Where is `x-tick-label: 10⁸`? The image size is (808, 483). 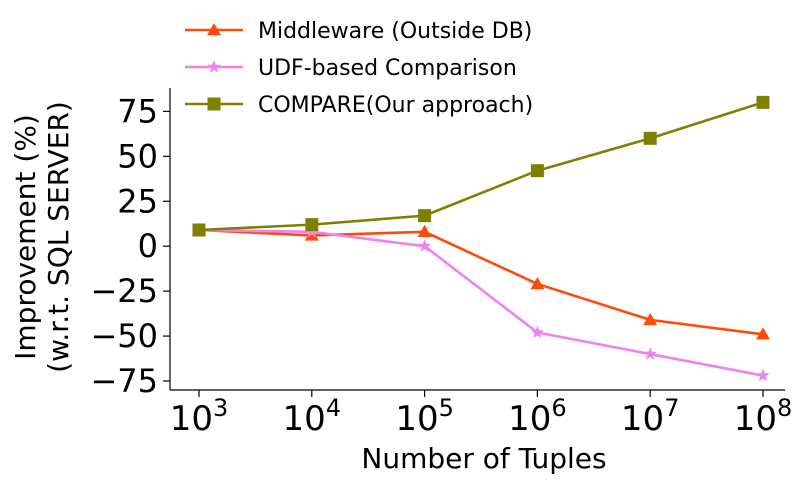
x-tick-label: 10⁸ is located at coordinates (763, 416).